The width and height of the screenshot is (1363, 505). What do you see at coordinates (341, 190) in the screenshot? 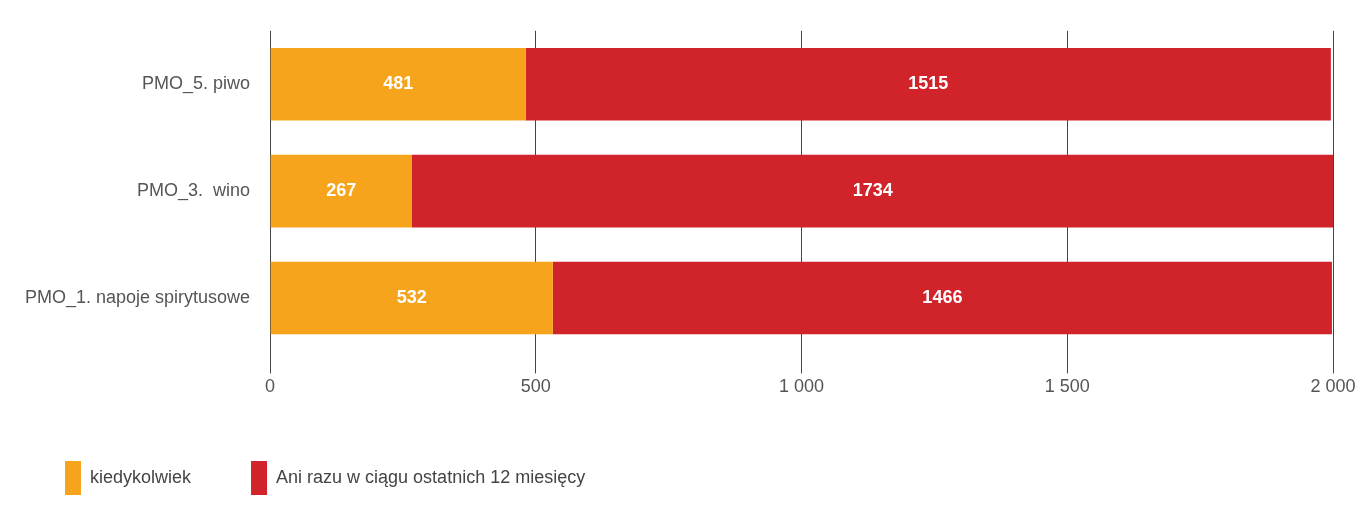
I see `data-label: 267` at bounding box center [341, 190].